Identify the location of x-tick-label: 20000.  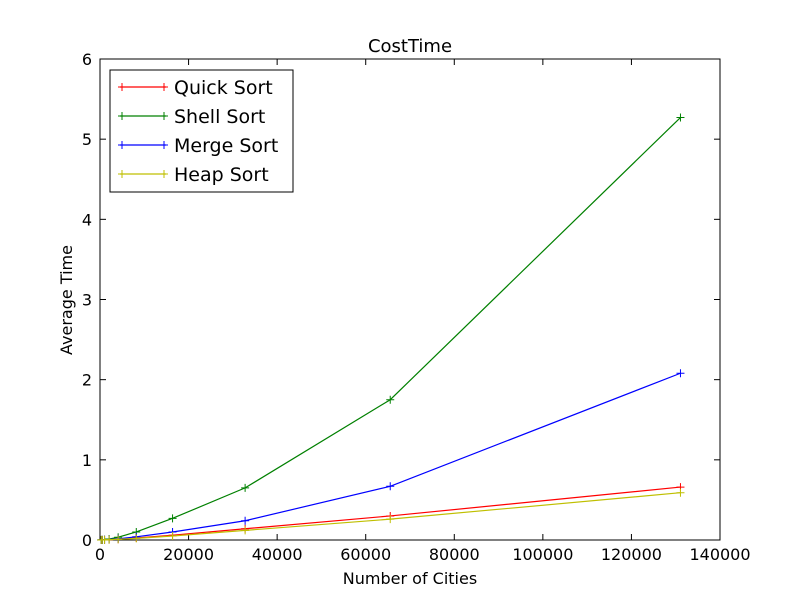
(188, 554).